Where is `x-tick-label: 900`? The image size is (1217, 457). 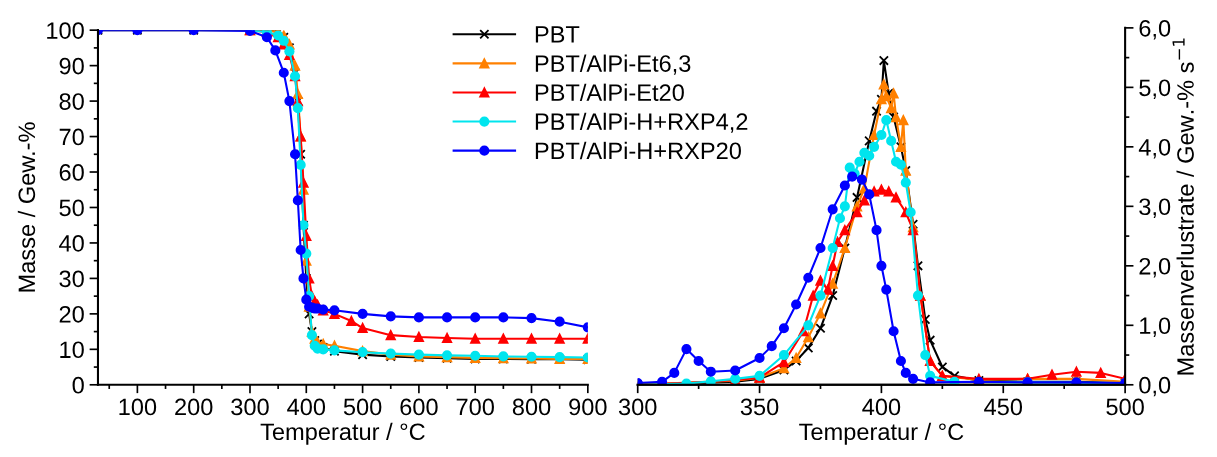
x-tick-label: 900 is located at coordinates (588, 407).